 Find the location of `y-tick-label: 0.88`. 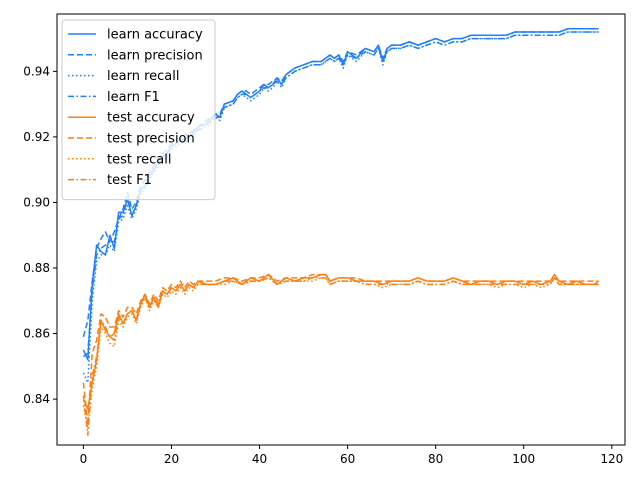

y-tick-label: 0.88 is located at coordinates (36, 268).